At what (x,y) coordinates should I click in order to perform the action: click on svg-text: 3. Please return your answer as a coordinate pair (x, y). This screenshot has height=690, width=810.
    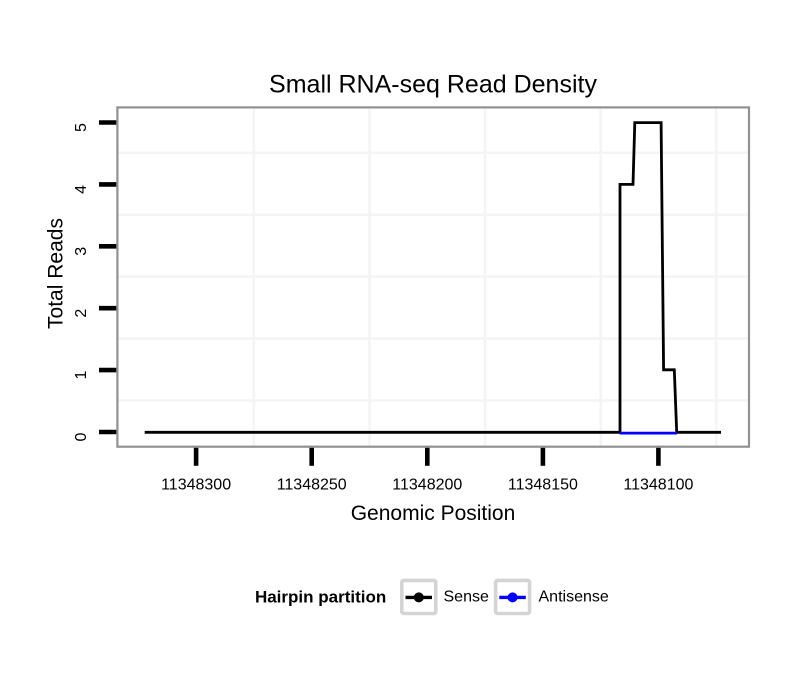
    Looking at the image, I should click on (81, 251).